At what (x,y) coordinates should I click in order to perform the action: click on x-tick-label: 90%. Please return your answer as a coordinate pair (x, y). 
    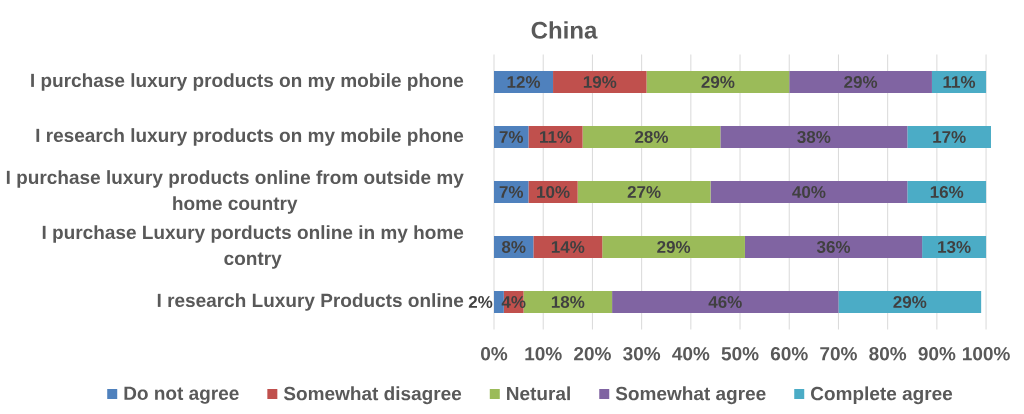
    Looking at the image, I should click on (937, 354).